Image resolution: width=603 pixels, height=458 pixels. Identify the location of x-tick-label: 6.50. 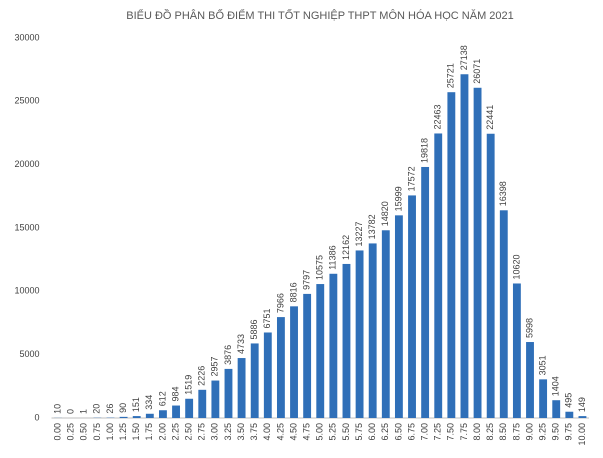
(398, 432).